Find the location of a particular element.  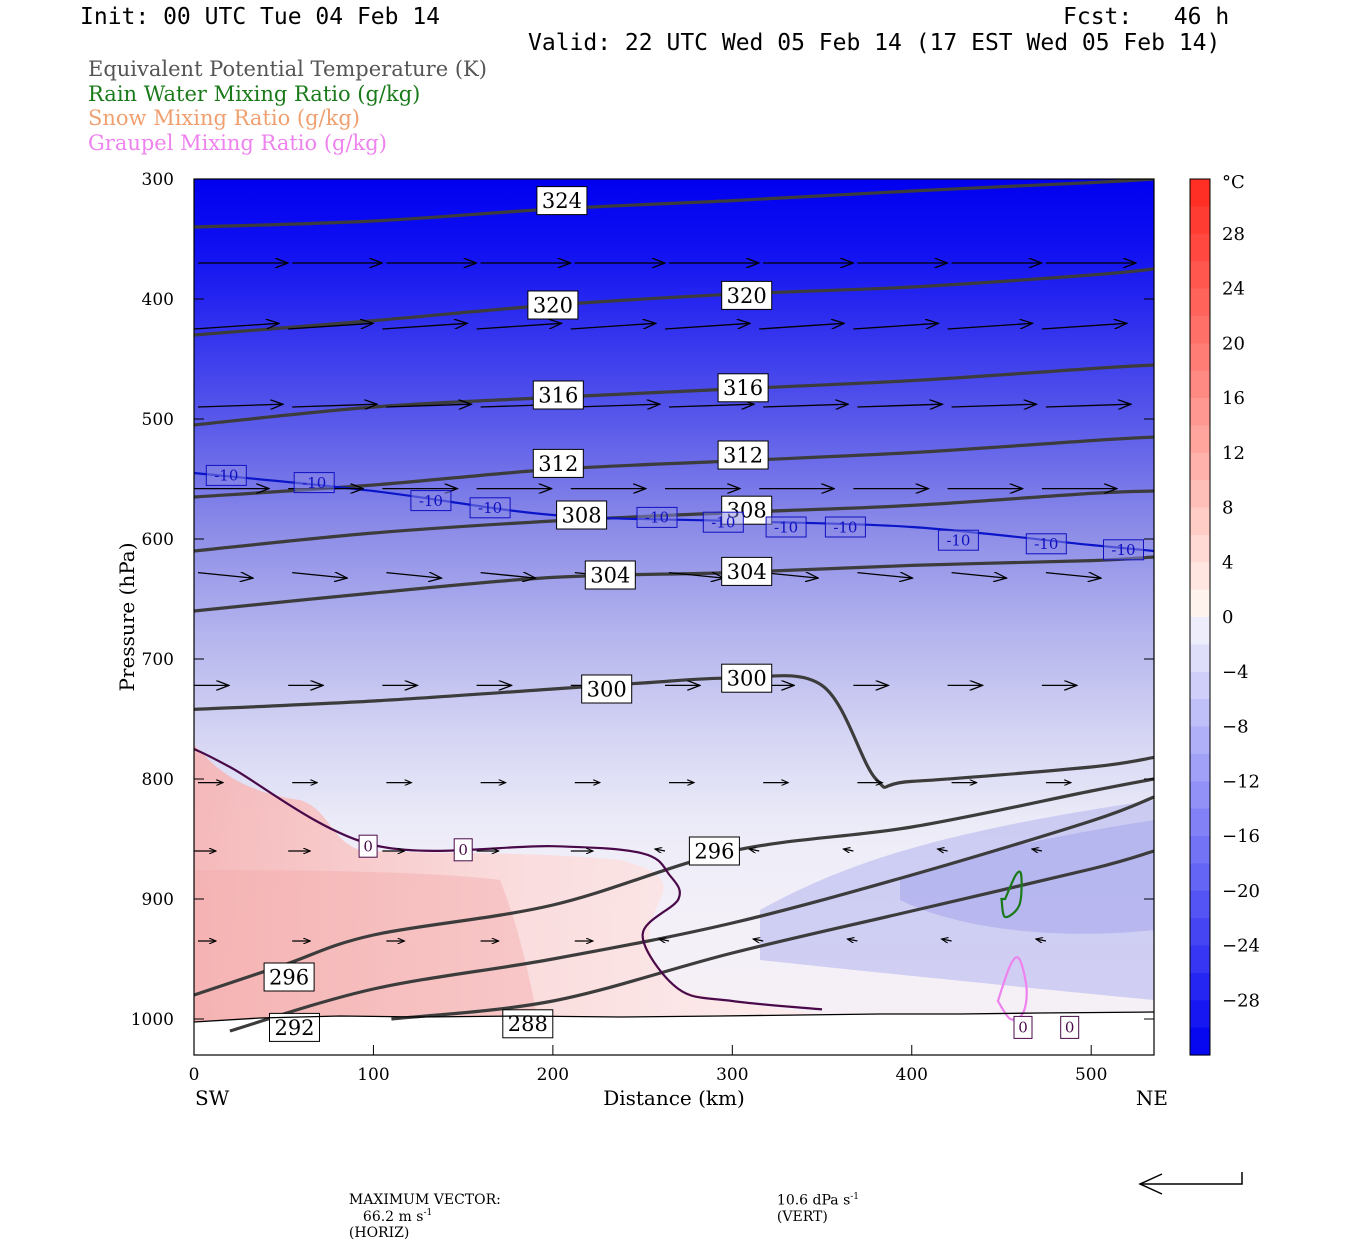

y-tick-label: 900 is located at coordinates (158, 900).